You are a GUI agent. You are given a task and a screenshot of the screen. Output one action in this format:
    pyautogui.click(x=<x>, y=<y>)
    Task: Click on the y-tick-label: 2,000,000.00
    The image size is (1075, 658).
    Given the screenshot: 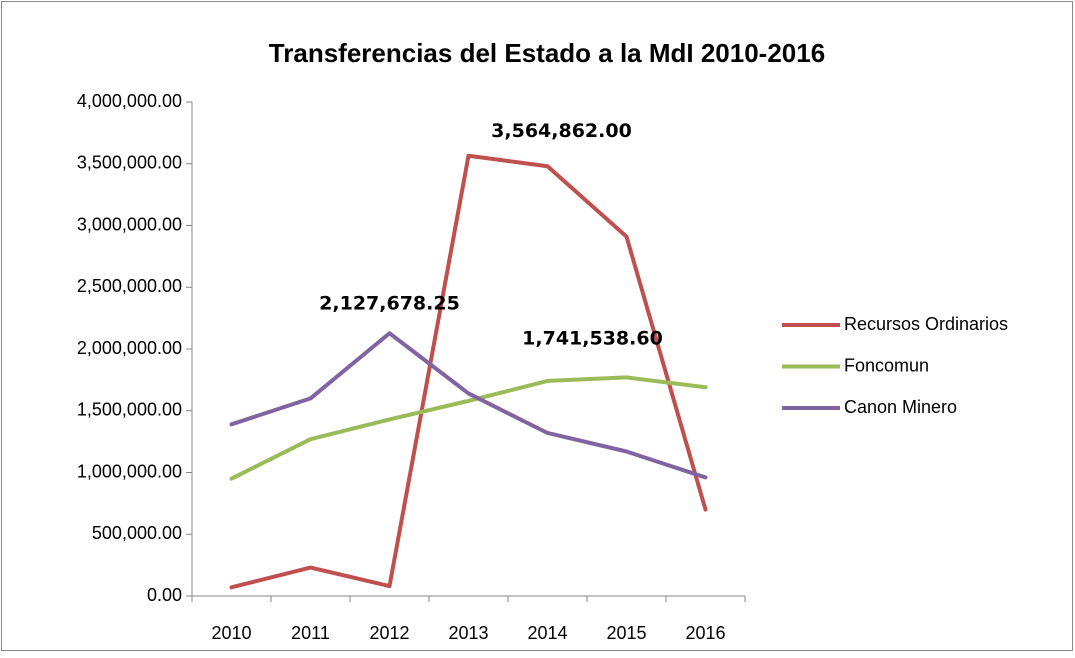 What is the action you would take?
    pyautogui.click(x=129, y=348)
    